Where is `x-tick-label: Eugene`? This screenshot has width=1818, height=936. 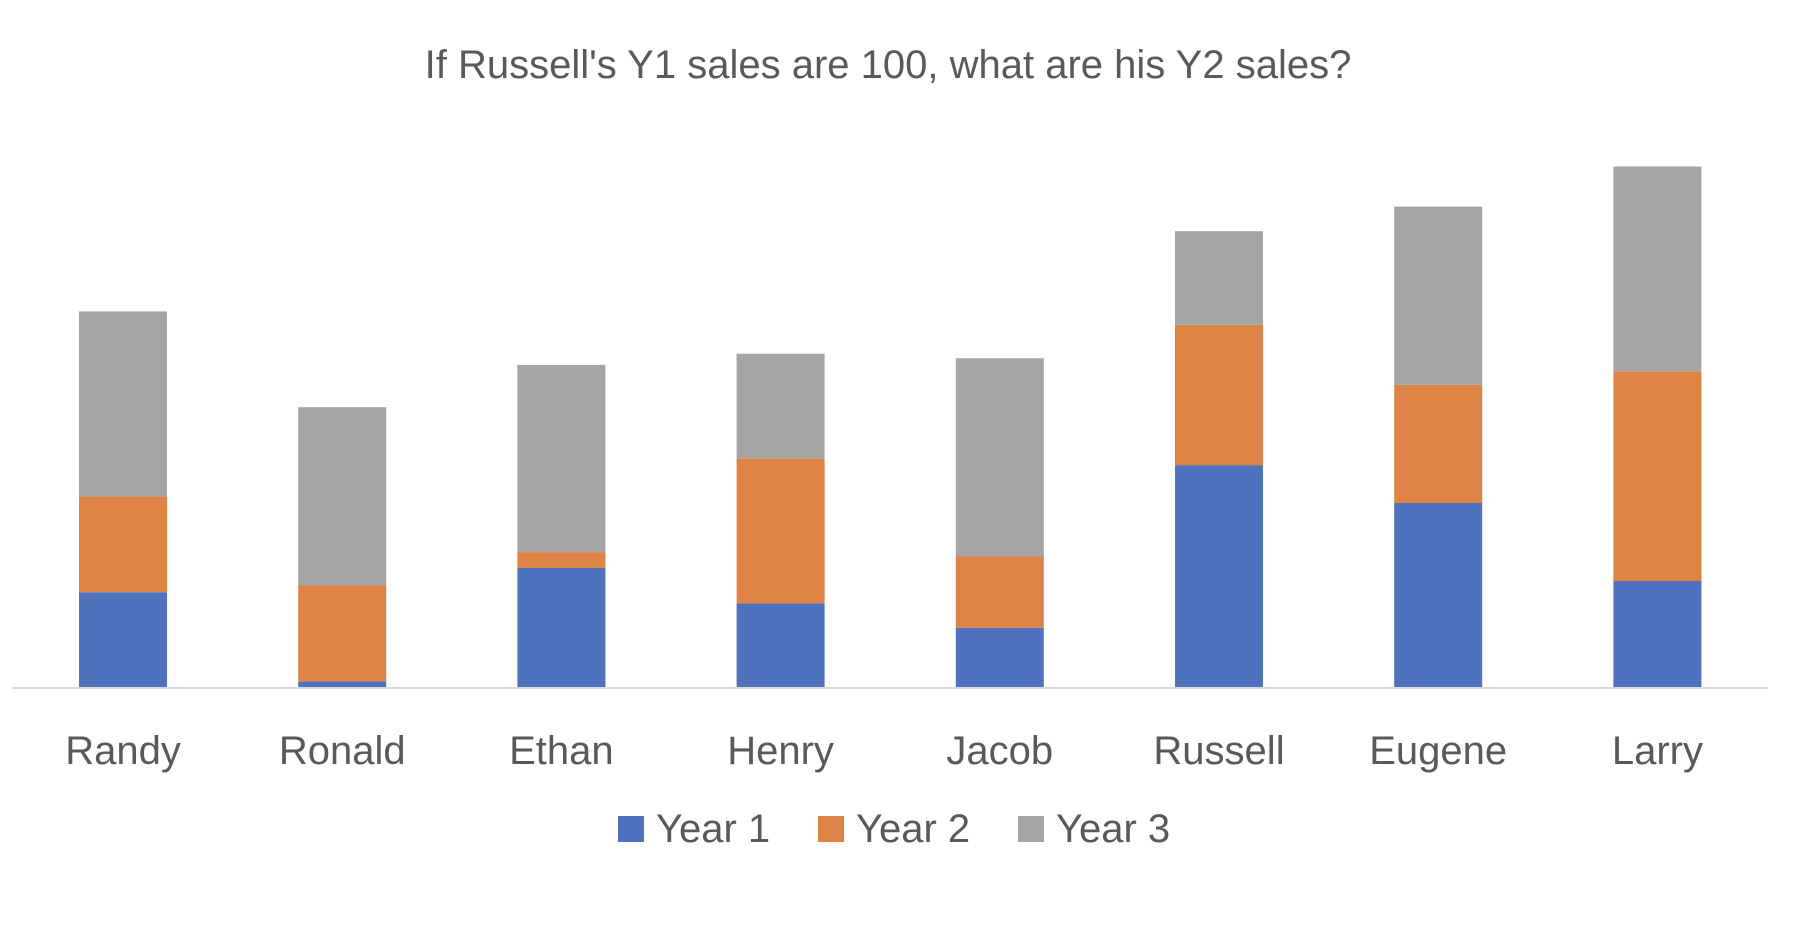 x-tick-label: Eugene is located at coordinates (1438, 751).